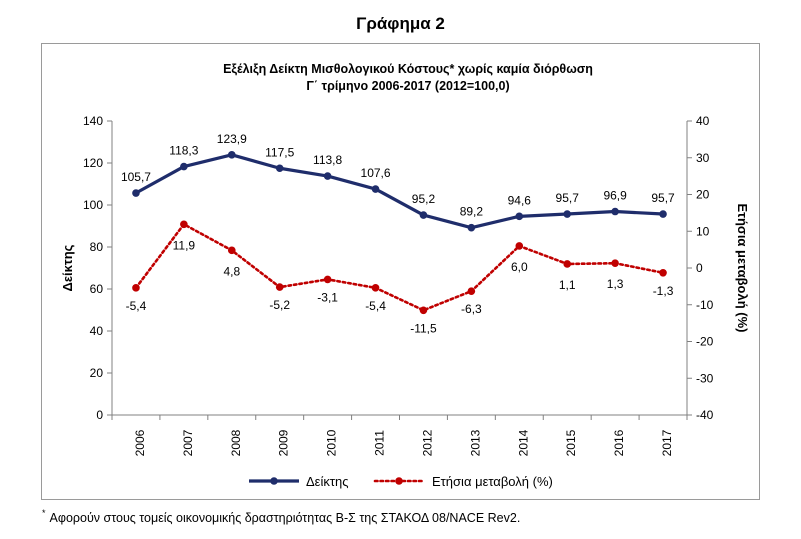 Image resolution: width=801 pixels, height=539 pixels. What do you see at coordinates (327, 160) in the screenshot?
I see `index-data-label: 113,8` at bounding box center [327, 160].